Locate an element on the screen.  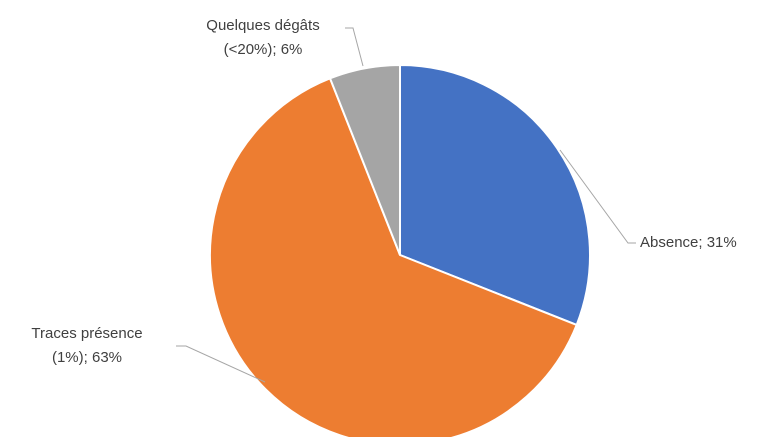
data-label: Quelques dégâts (<20%); 6% is located at coordinates (263, 38).